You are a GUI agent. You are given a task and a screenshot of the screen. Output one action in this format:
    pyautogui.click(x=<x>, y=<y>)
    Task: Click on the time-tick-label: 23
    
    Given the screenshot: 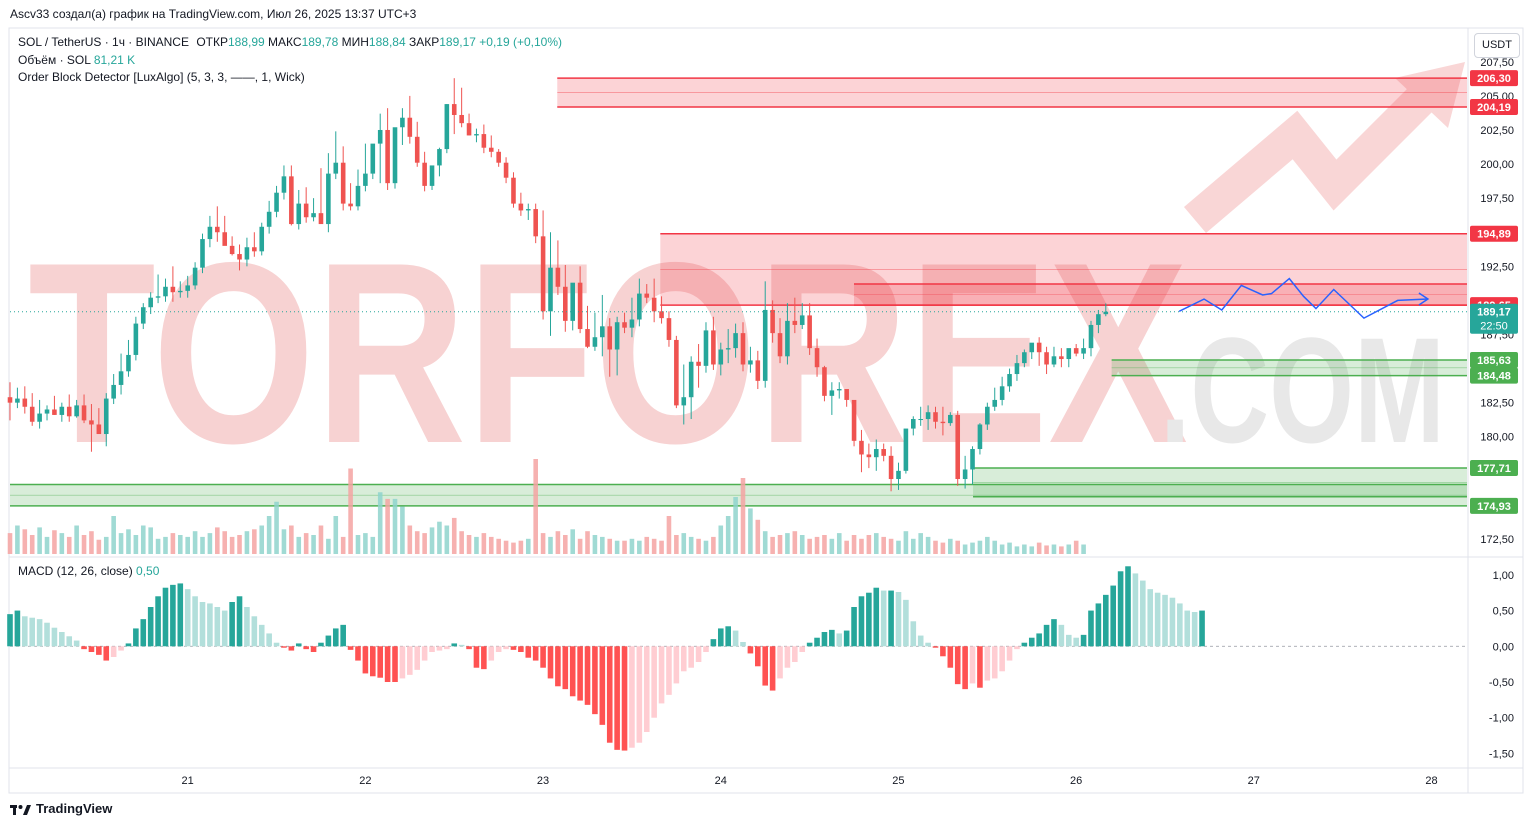 What is the action you would take?
    pyautogui.click(x=543, y=781)
    